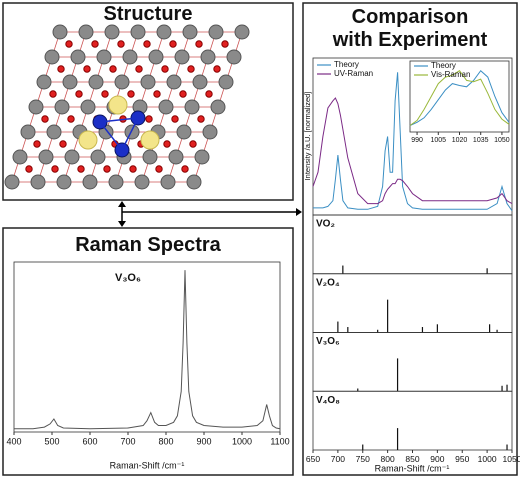  What do you see at coordinates (203, 441) in the screenshot?
I see `x-tick-label: 900` at bounding box center [203, 441].